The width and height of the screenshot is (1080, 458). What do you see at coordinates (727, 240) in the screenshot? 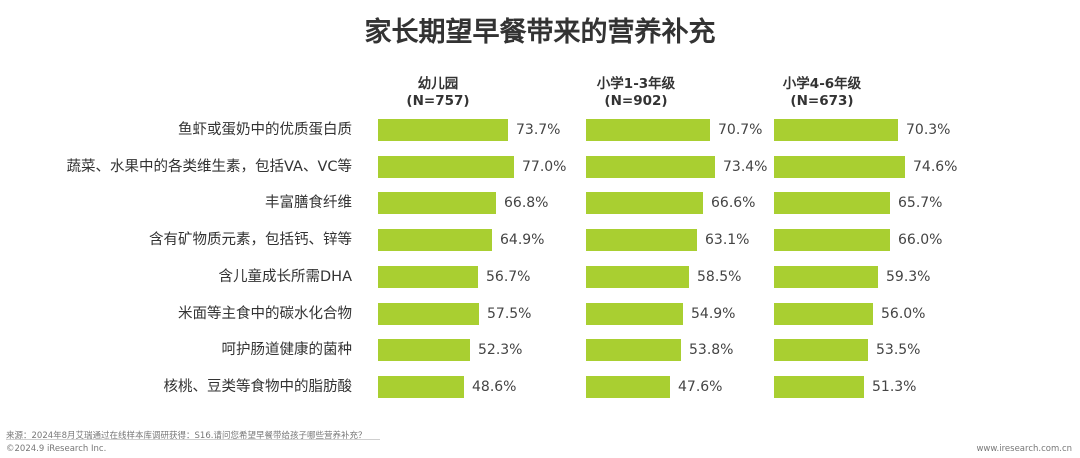
I see `data-label: 63.1%` at bounding box center [727, 240].